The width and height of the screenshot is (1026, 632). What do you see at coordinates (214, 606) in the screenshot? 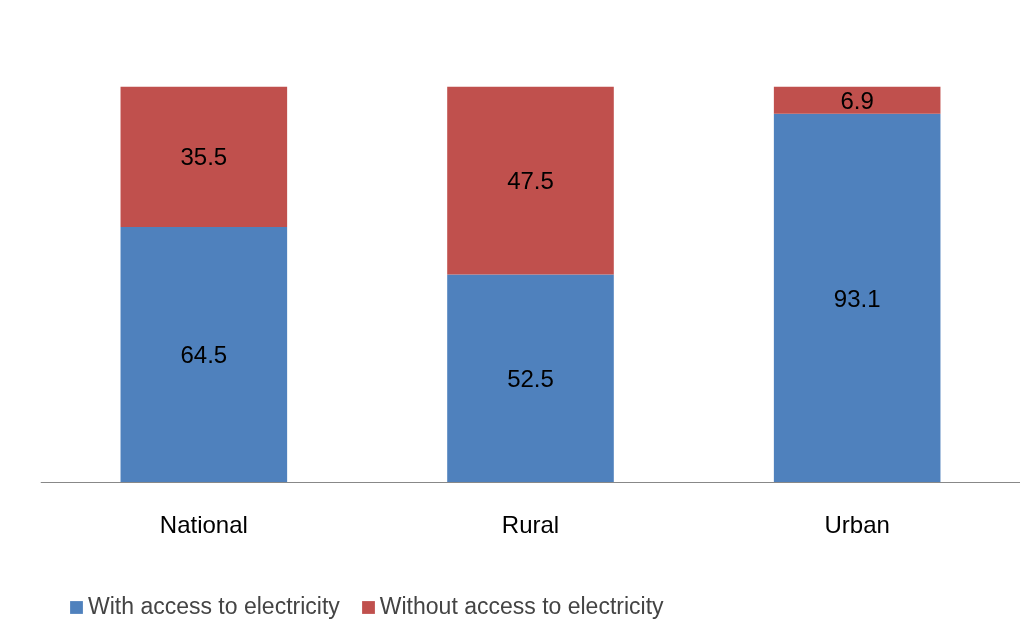
I see `legend-label: With access to electricity` at bounding box center [214, 606].